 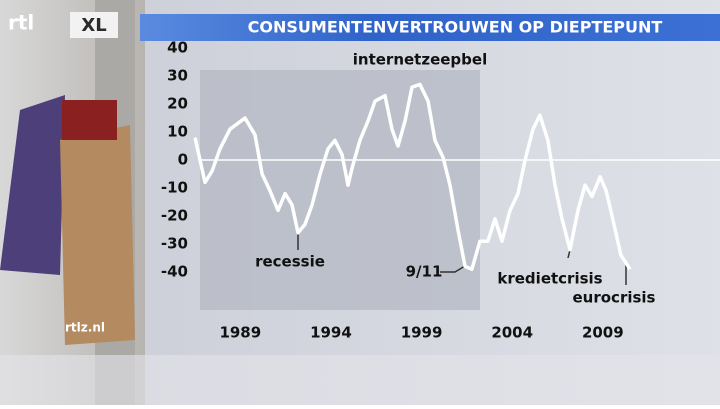 What do you see at coordinates (177, 104) in the screenshot?
I see `y-tick-label: 20` at bounding box center [177, 104].